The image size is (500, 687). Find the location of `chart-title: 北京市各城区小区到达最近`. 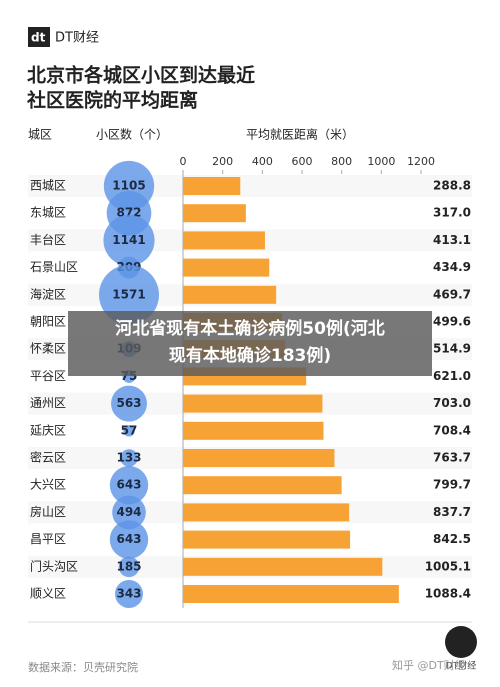

chart-title: 北京市各城区小区到达最近 is located at coordinates (141, 75).